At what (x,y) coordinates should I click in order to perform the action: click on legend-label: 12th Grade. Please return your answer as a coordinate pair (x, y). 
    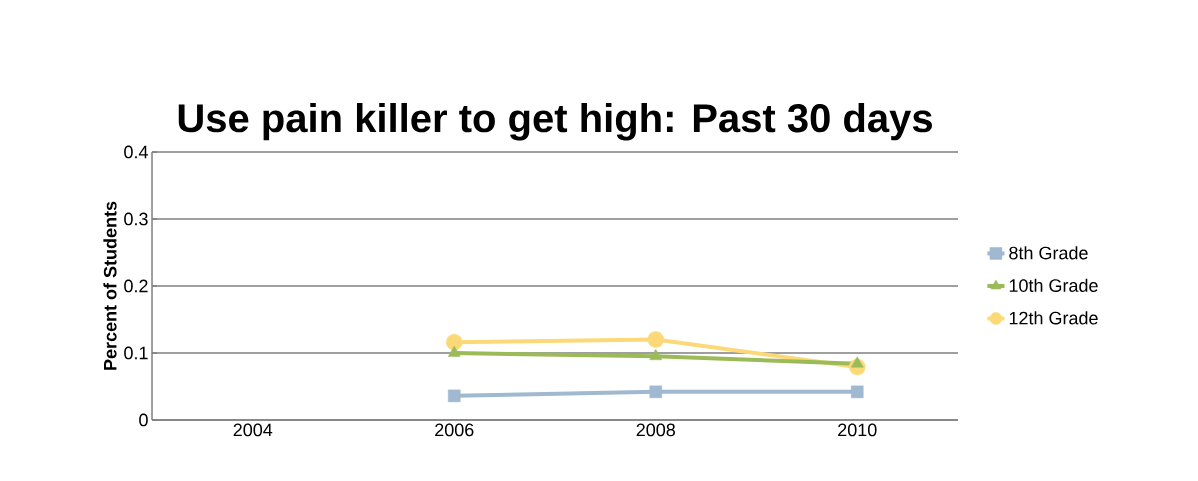
    Looking at the image, I should click on (1053, 318).